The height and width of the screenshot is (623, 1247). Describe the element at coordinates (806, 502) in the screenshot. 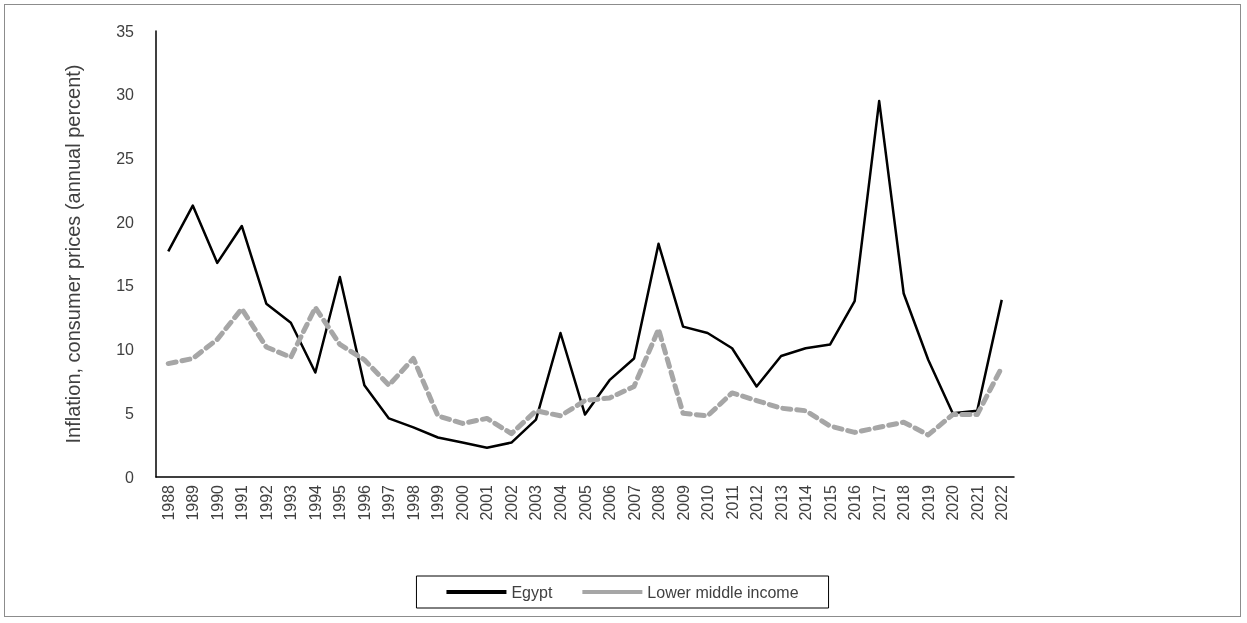

I see `x-tick-label: 2014` at that location.